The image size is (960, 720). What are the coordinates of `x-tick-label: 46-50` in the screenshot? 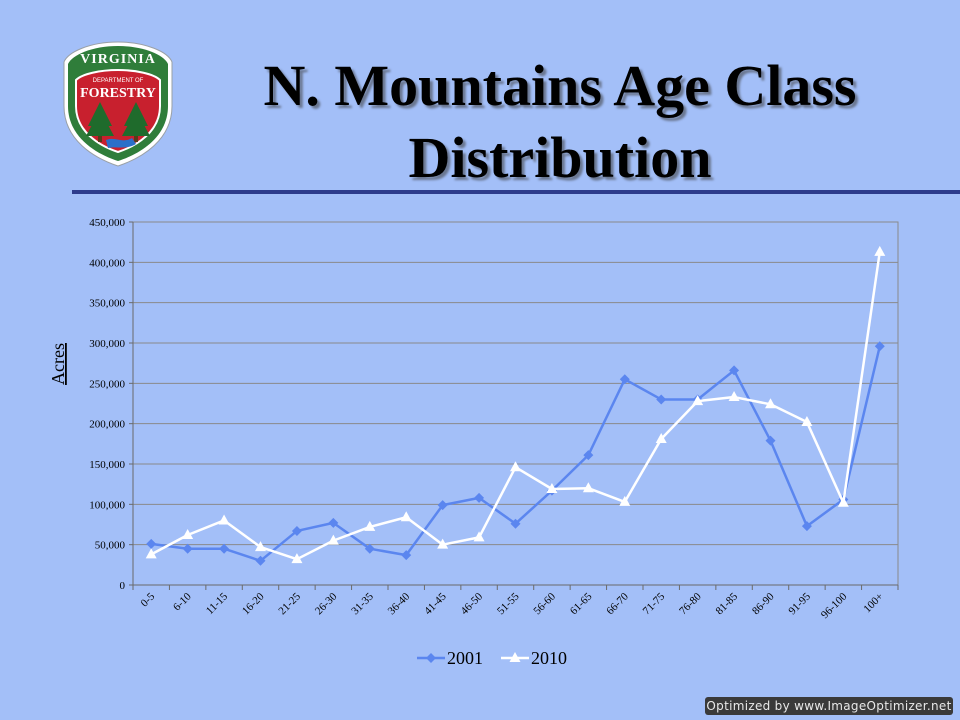 It's located at (472, 603).